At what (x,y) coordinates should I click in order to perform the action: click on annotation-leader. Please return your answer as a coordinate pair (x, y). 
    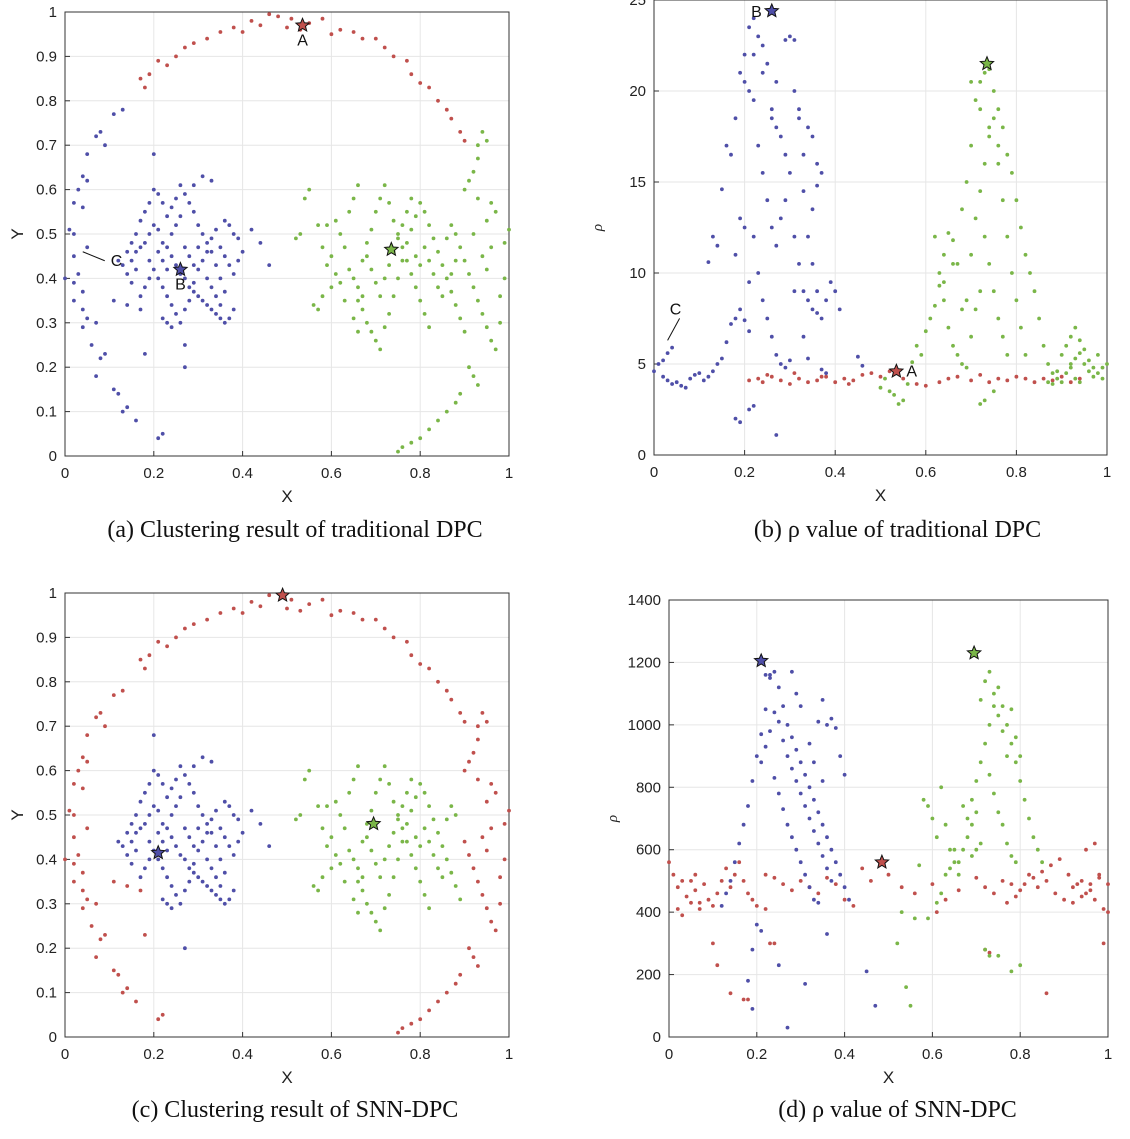
    Looking at the image, I should click on (93, 256).